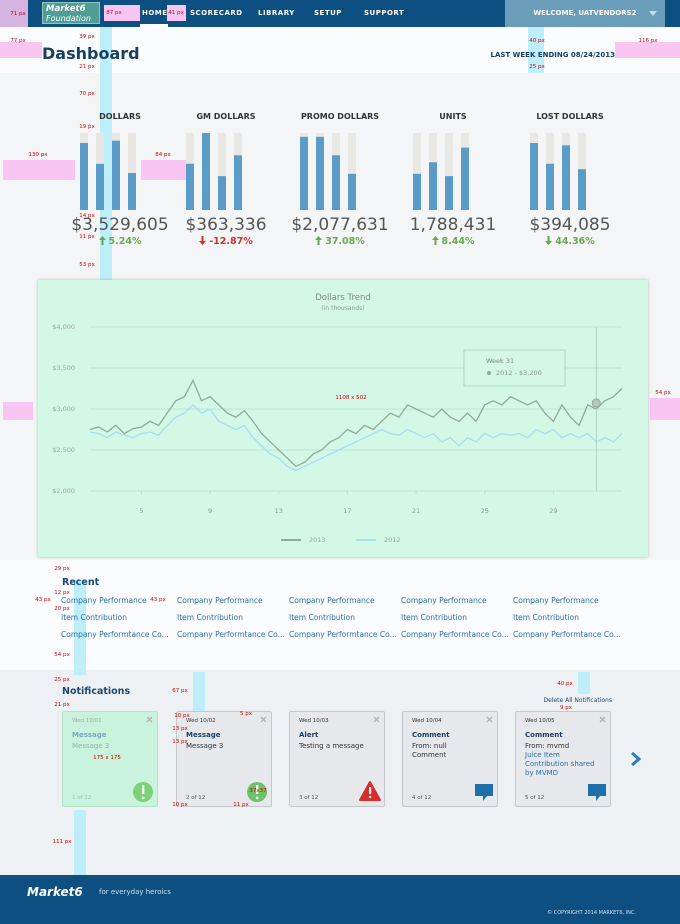 The width and height of the screenshot is (680, 924). What do you see at coordinates (340, 225) in the screenshot?
I see `kpi-value: $2,077,631` at bounding box center [340, 225].